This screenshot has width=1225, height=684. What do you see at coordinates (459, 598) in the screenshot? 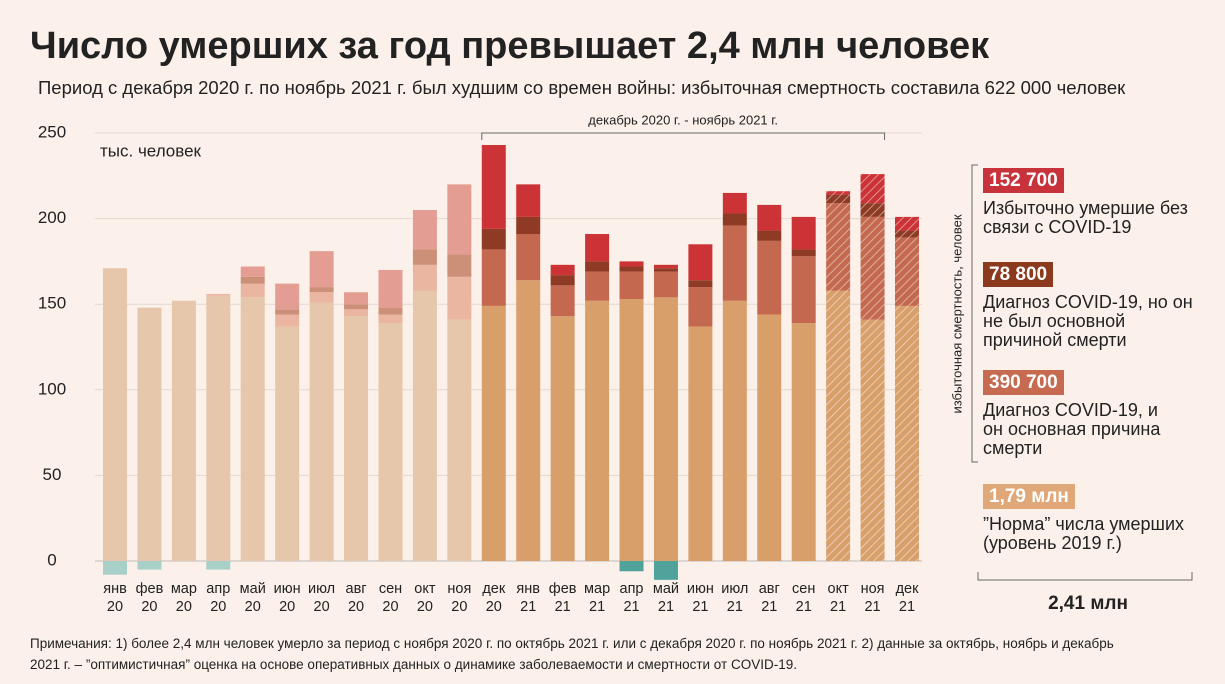
I see `x-tick-label: ноя 20` at bounding box center [459, 598].